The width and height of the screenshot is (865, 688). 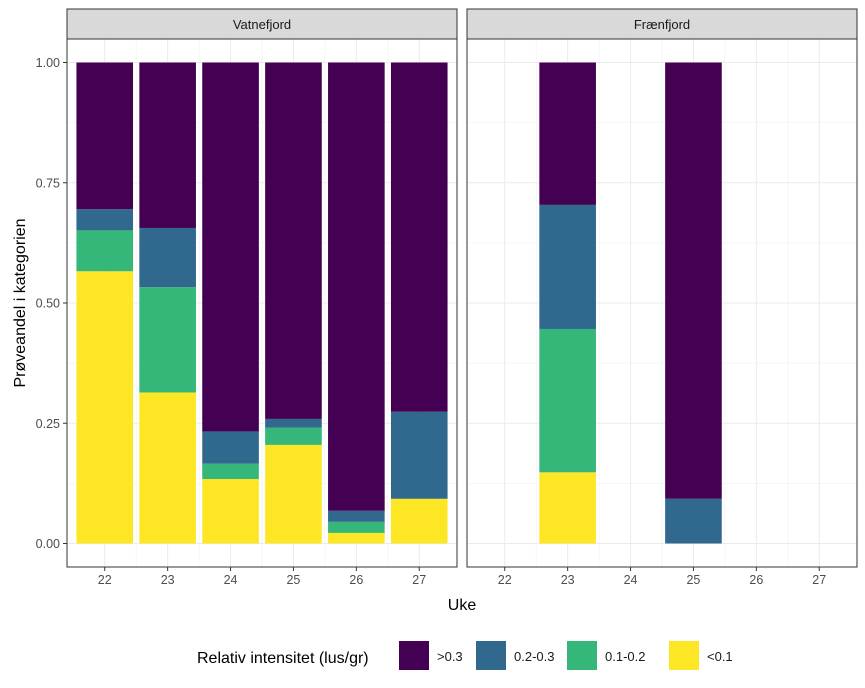 I want to click on facet-label: Vatnefjord, so click(x=262, y=24).